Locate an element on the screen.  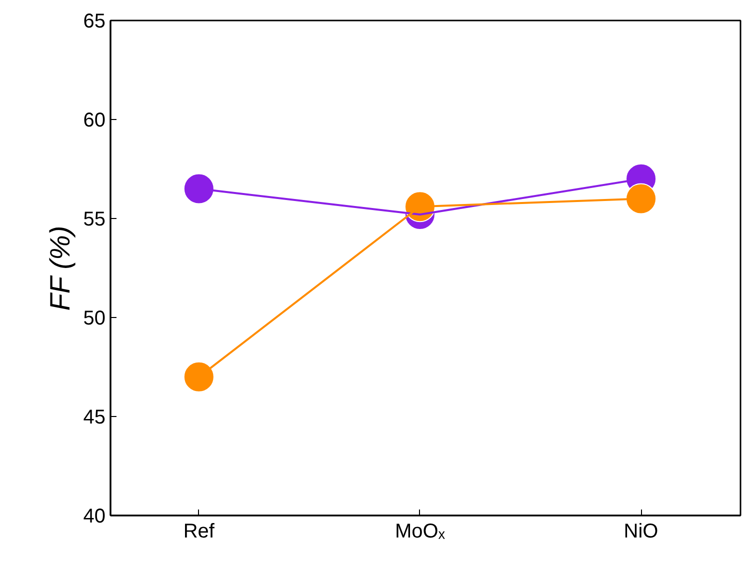
y-tick-label: 65 is located at coordinates (94, 21).